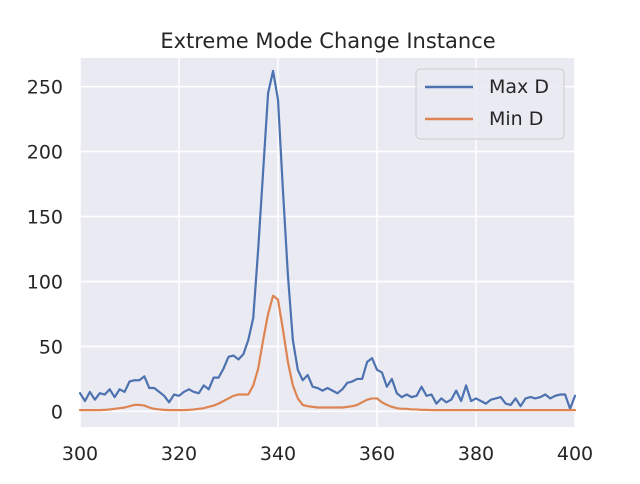  What do you see at coordinates (80, 454) in the screenshot?
I see `x-tick-label: 300` at bounding box center [80, 454].